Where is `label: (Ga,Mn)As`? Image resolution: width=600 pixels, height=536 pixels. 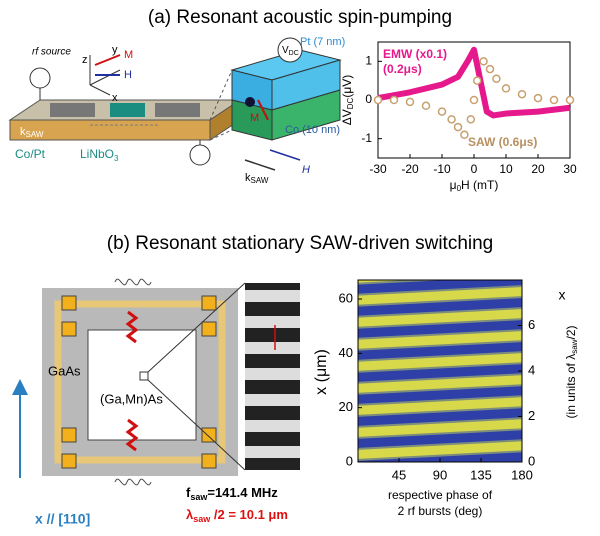
label: (Ga,Mn)As is located at coordinates (131, 398).